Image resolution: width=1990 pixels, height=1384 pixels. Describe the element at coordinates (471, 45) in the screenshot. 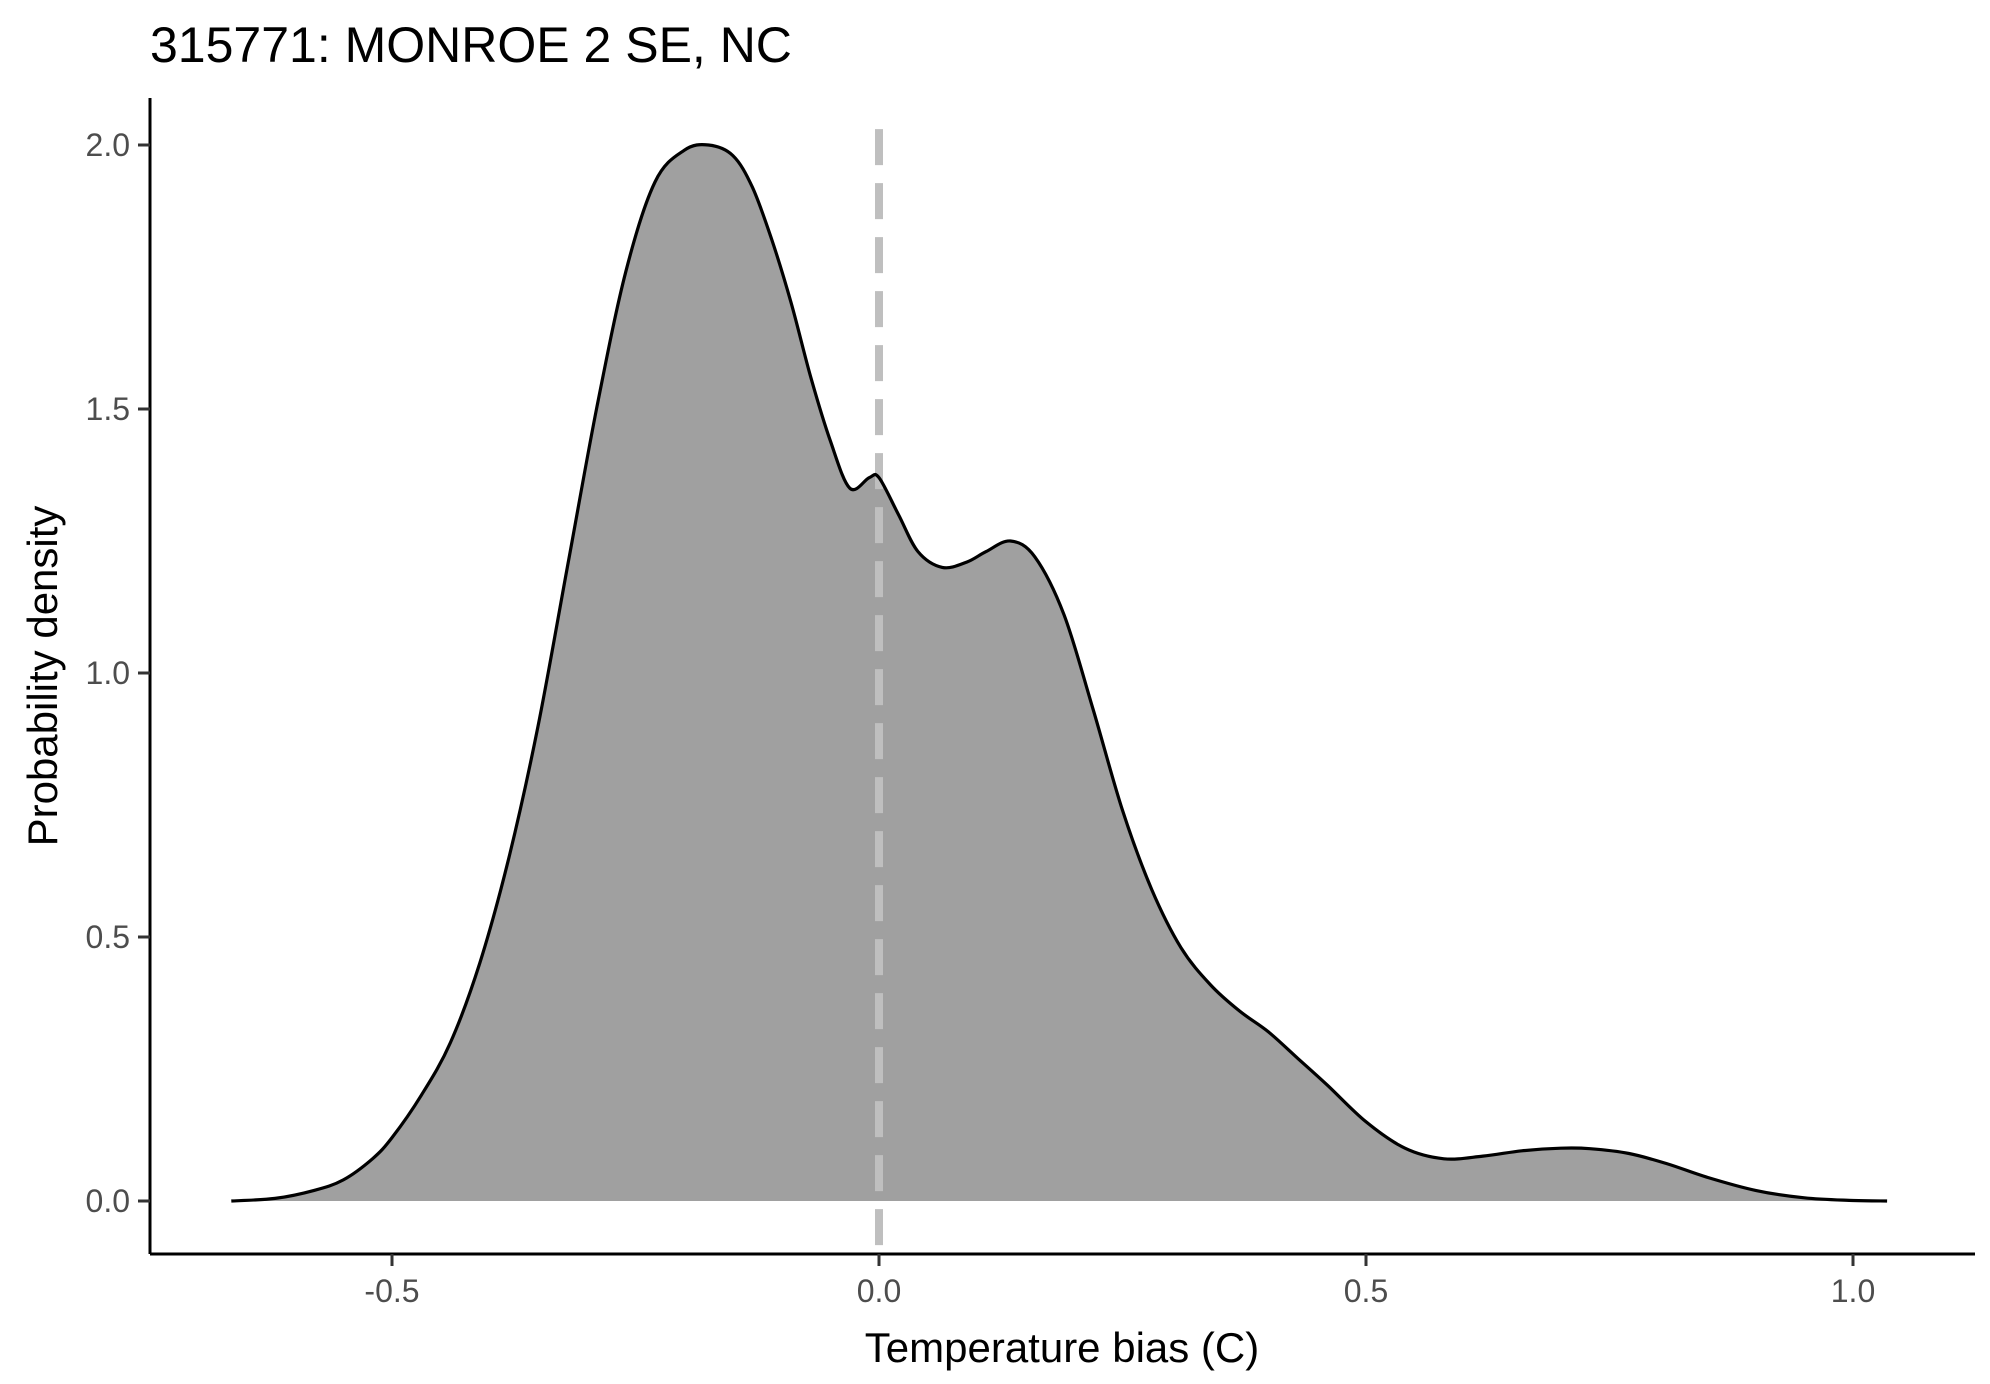

I see `chart-title: 315771: MONROE 2 SE, NC` at that location.